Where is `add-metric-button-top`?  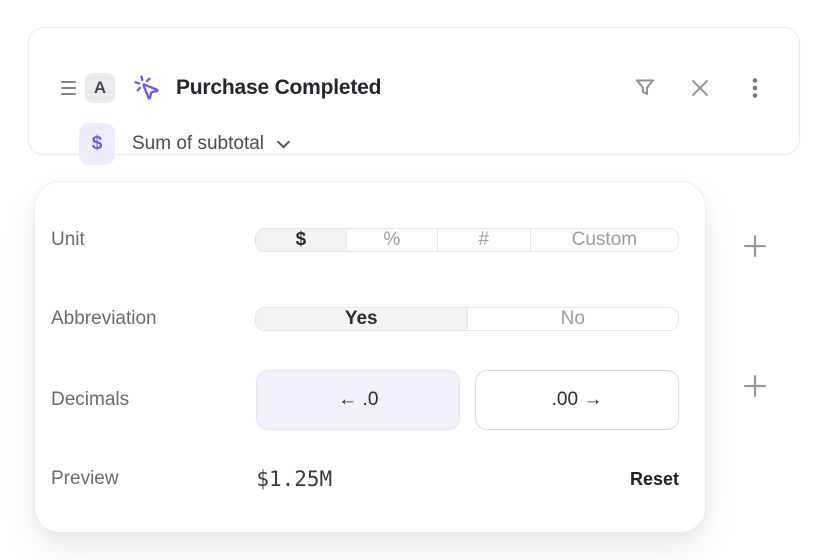 add-metric-button-top is located at coordinates (755, 246).